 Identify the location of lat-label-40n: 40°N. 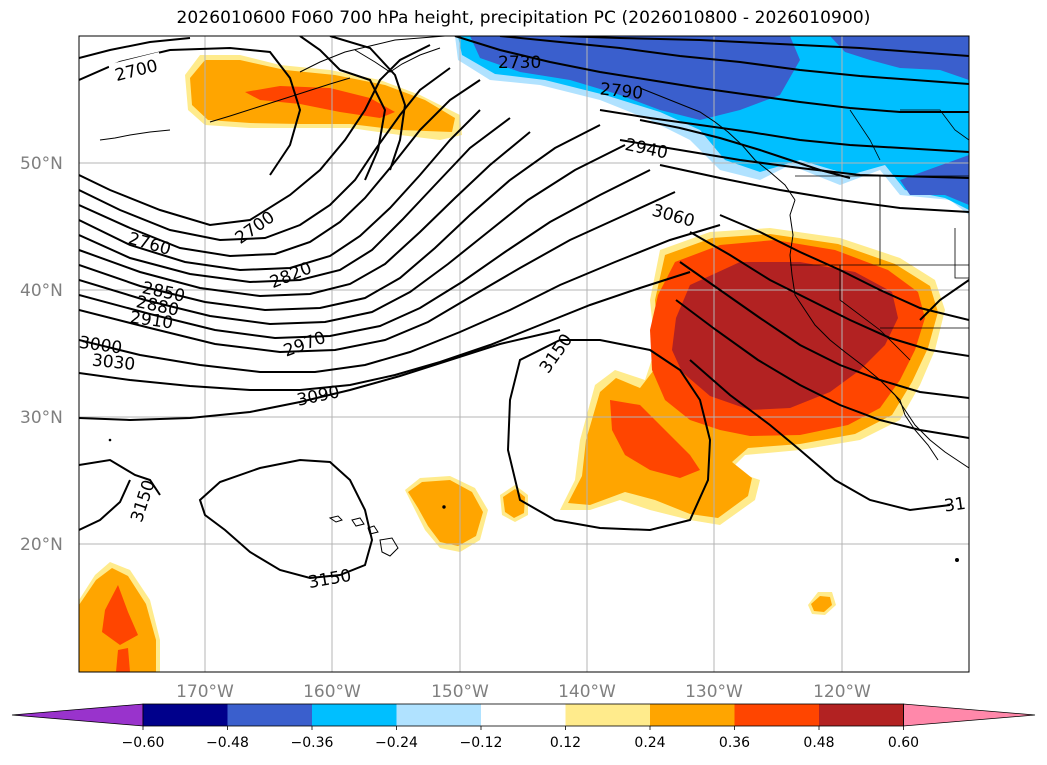
(41, 291).